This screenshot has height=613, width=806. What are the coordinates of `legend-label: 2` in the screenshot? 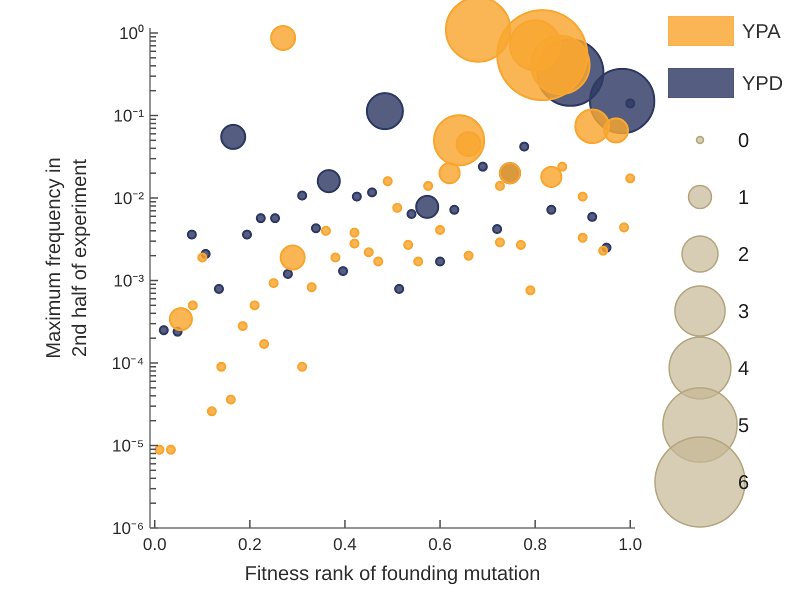 It's located at (744, 255).